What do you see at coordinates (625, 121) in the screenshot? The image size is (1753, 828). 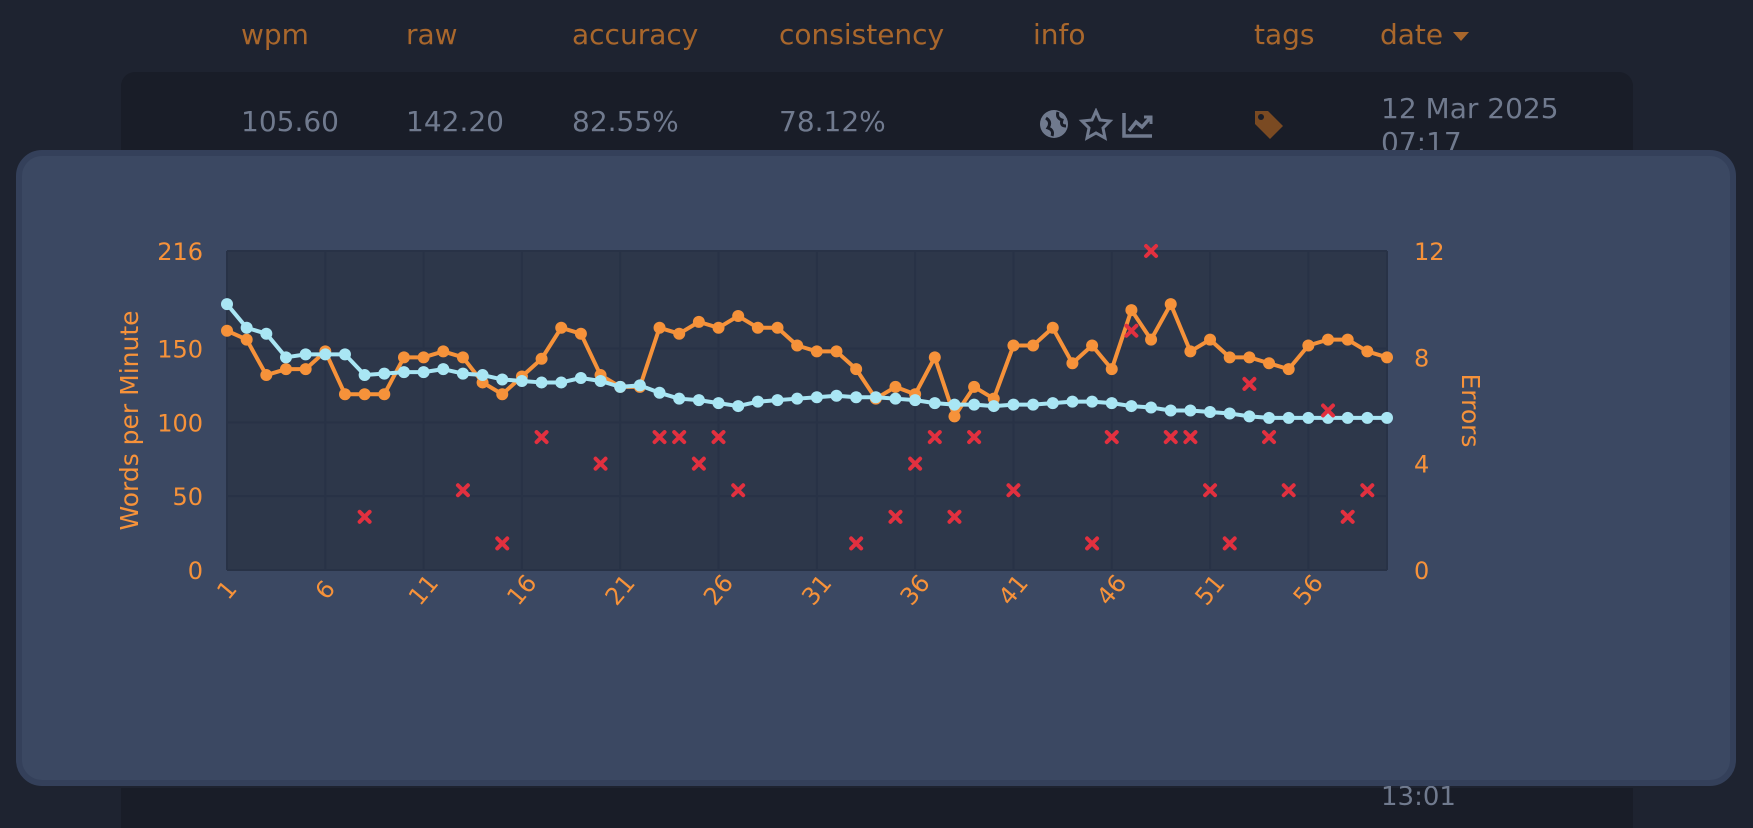 I see `row-accuracy: 82.55%` at bounding box center [625, 121].